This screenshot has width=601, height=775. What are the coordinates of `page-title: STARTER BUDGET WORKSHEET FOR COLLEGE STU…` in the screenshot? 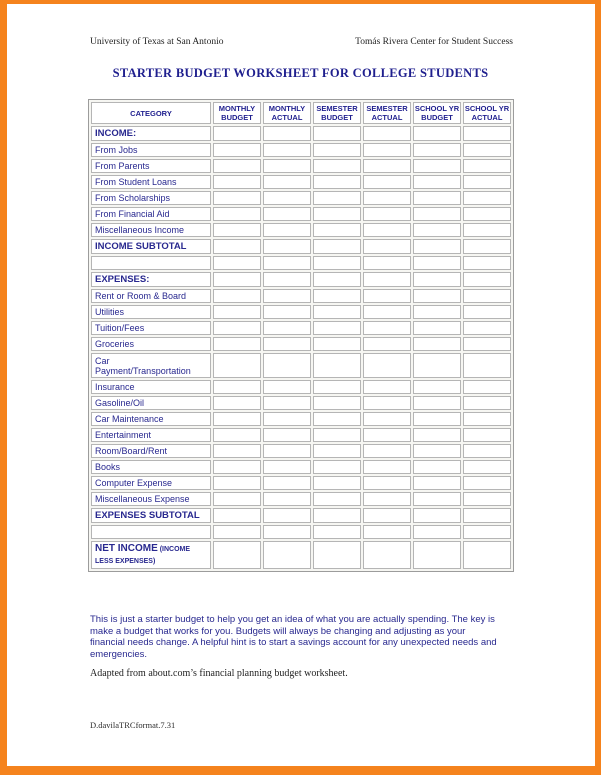 It's located at (300, 73).